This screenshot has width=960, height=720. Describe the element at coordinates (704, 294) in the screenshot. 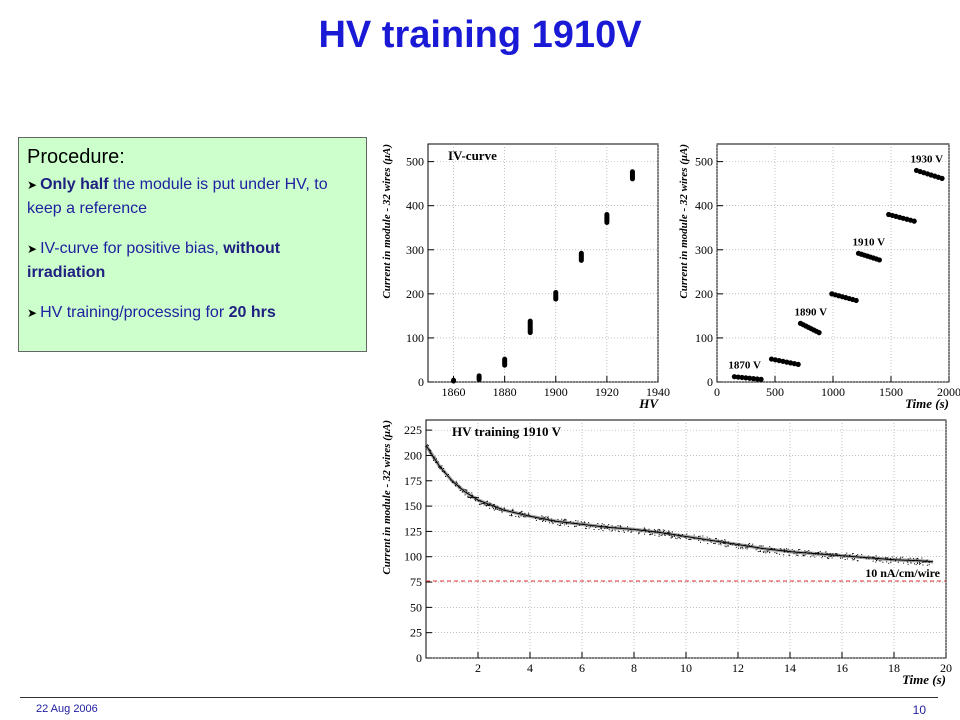

I see `y-tick-label: 200` at that location.